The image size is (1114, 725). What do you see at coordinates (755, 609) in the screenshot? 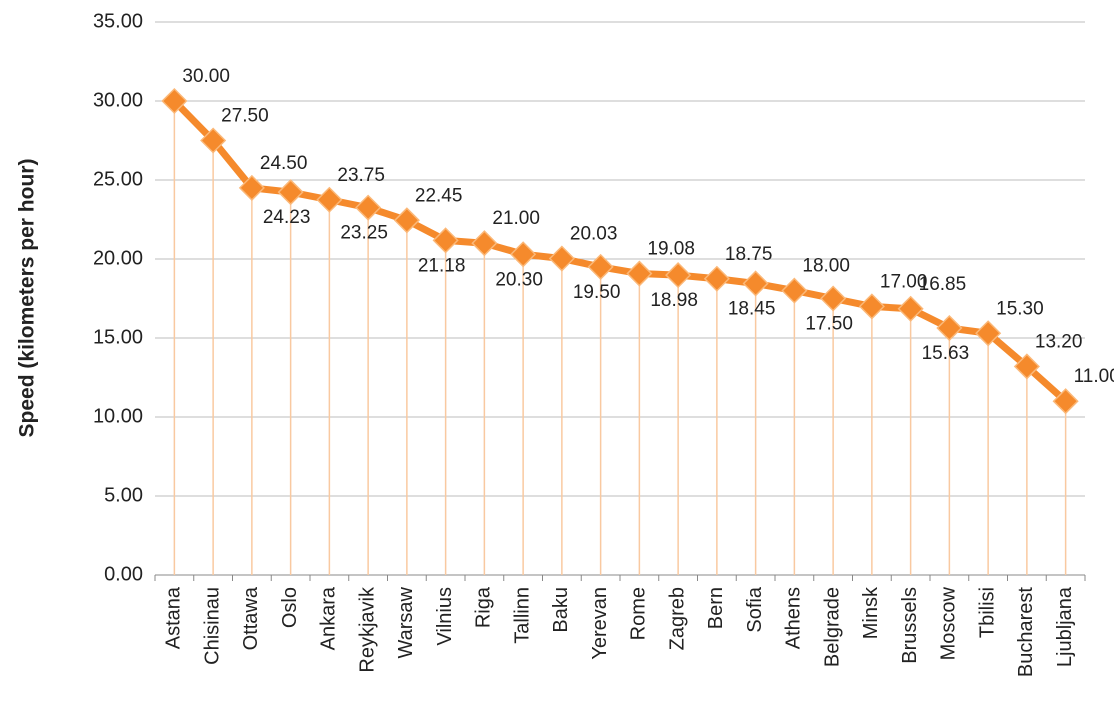
I see `x-tick-label: Sofia` at bounding box center [755, 609].